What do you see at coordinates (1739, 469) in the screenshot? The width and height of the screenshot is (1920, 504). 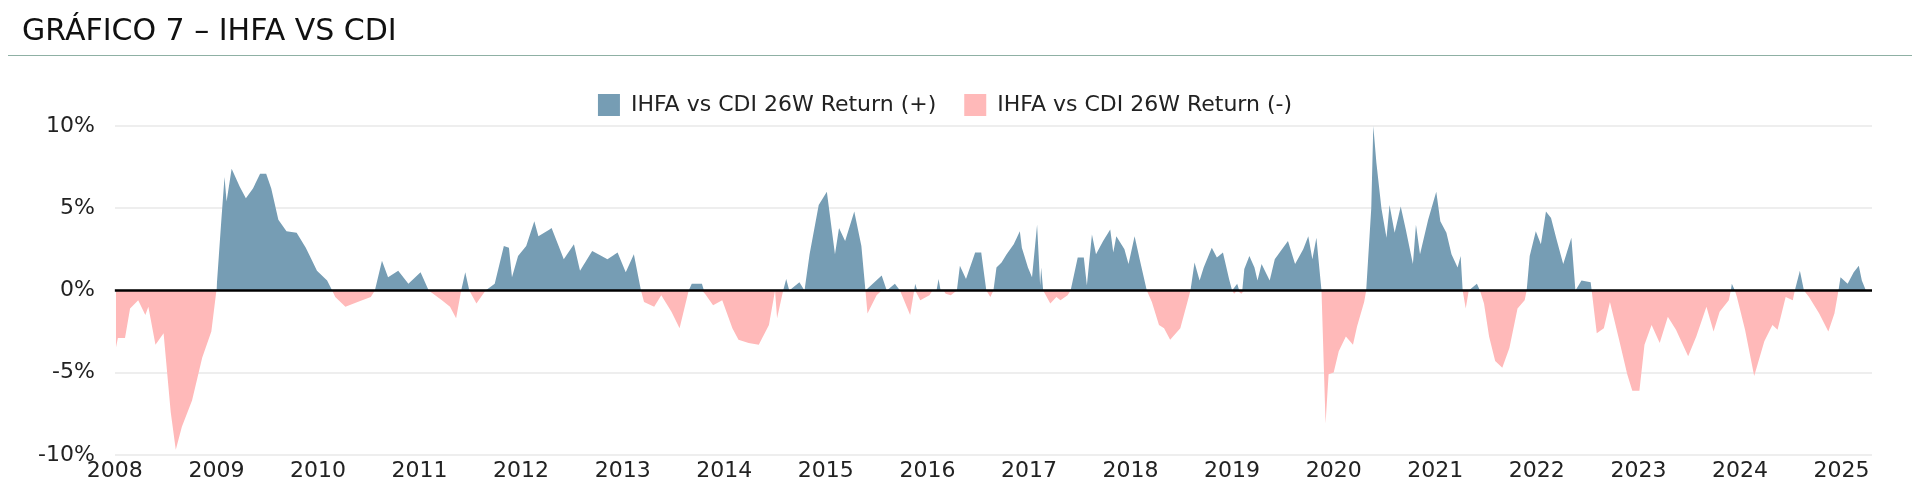 I see `x-tick-label: 2024` at bounding box center [1739, 469].